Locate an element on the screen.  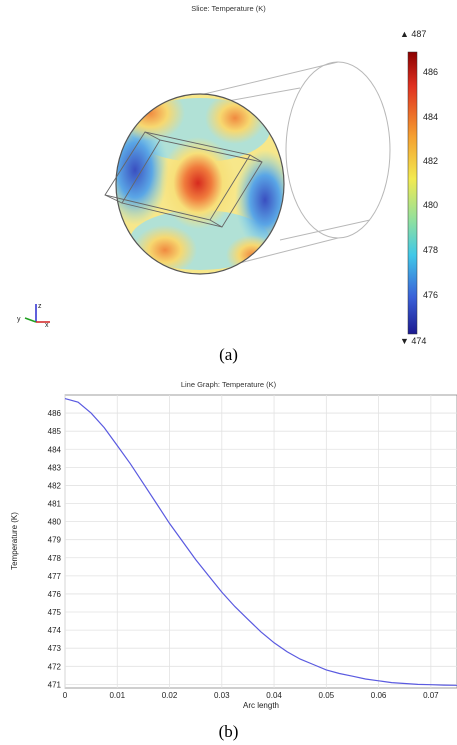
colorbar-tick: 478 is located at coordinates (430, 250).